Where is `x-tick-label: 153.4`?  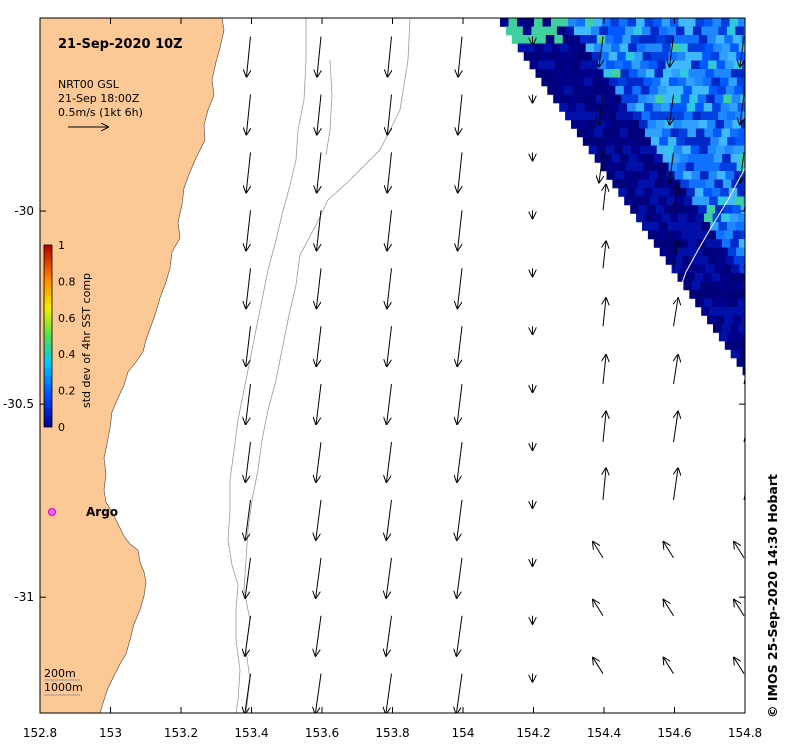 x-tick-label: 153.4 is located at coordinates (251, 733).